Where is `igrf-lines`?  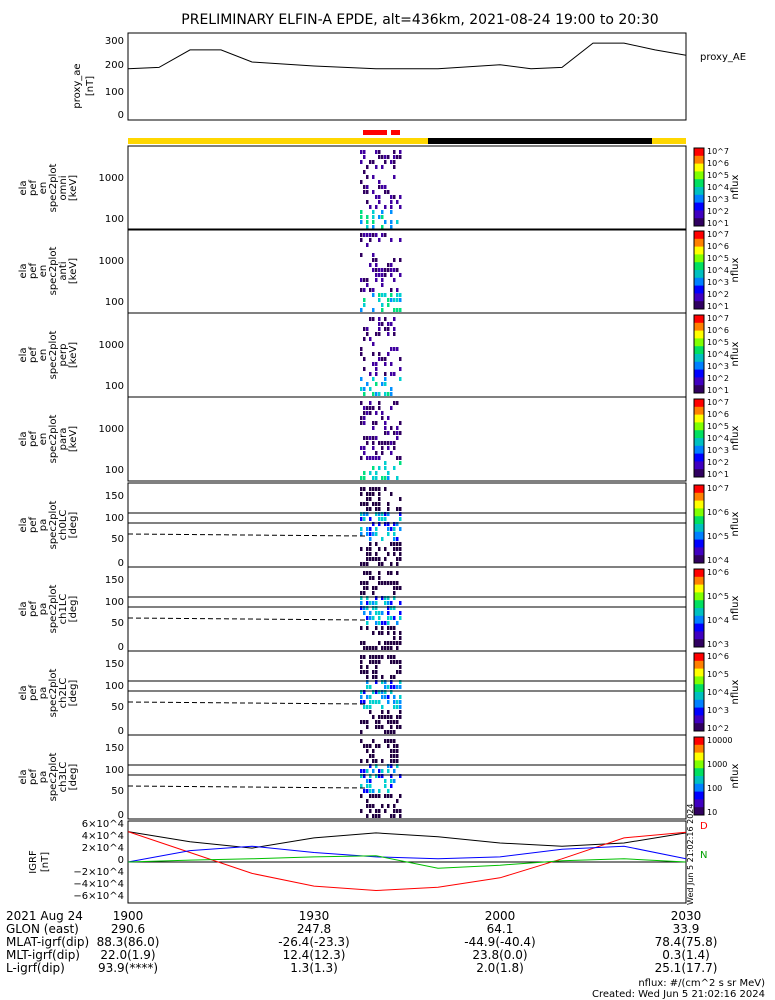 igrf-lines is located at coordinates (407, 861).